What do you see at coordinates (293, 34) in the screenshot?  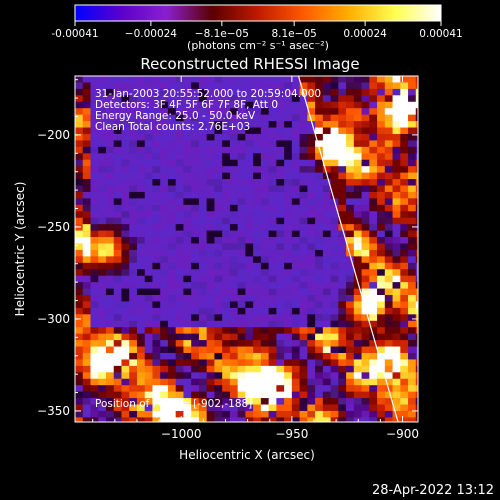 I see `colorbar-tick-label: 8.1e−05` at bounding box center [293, 34].